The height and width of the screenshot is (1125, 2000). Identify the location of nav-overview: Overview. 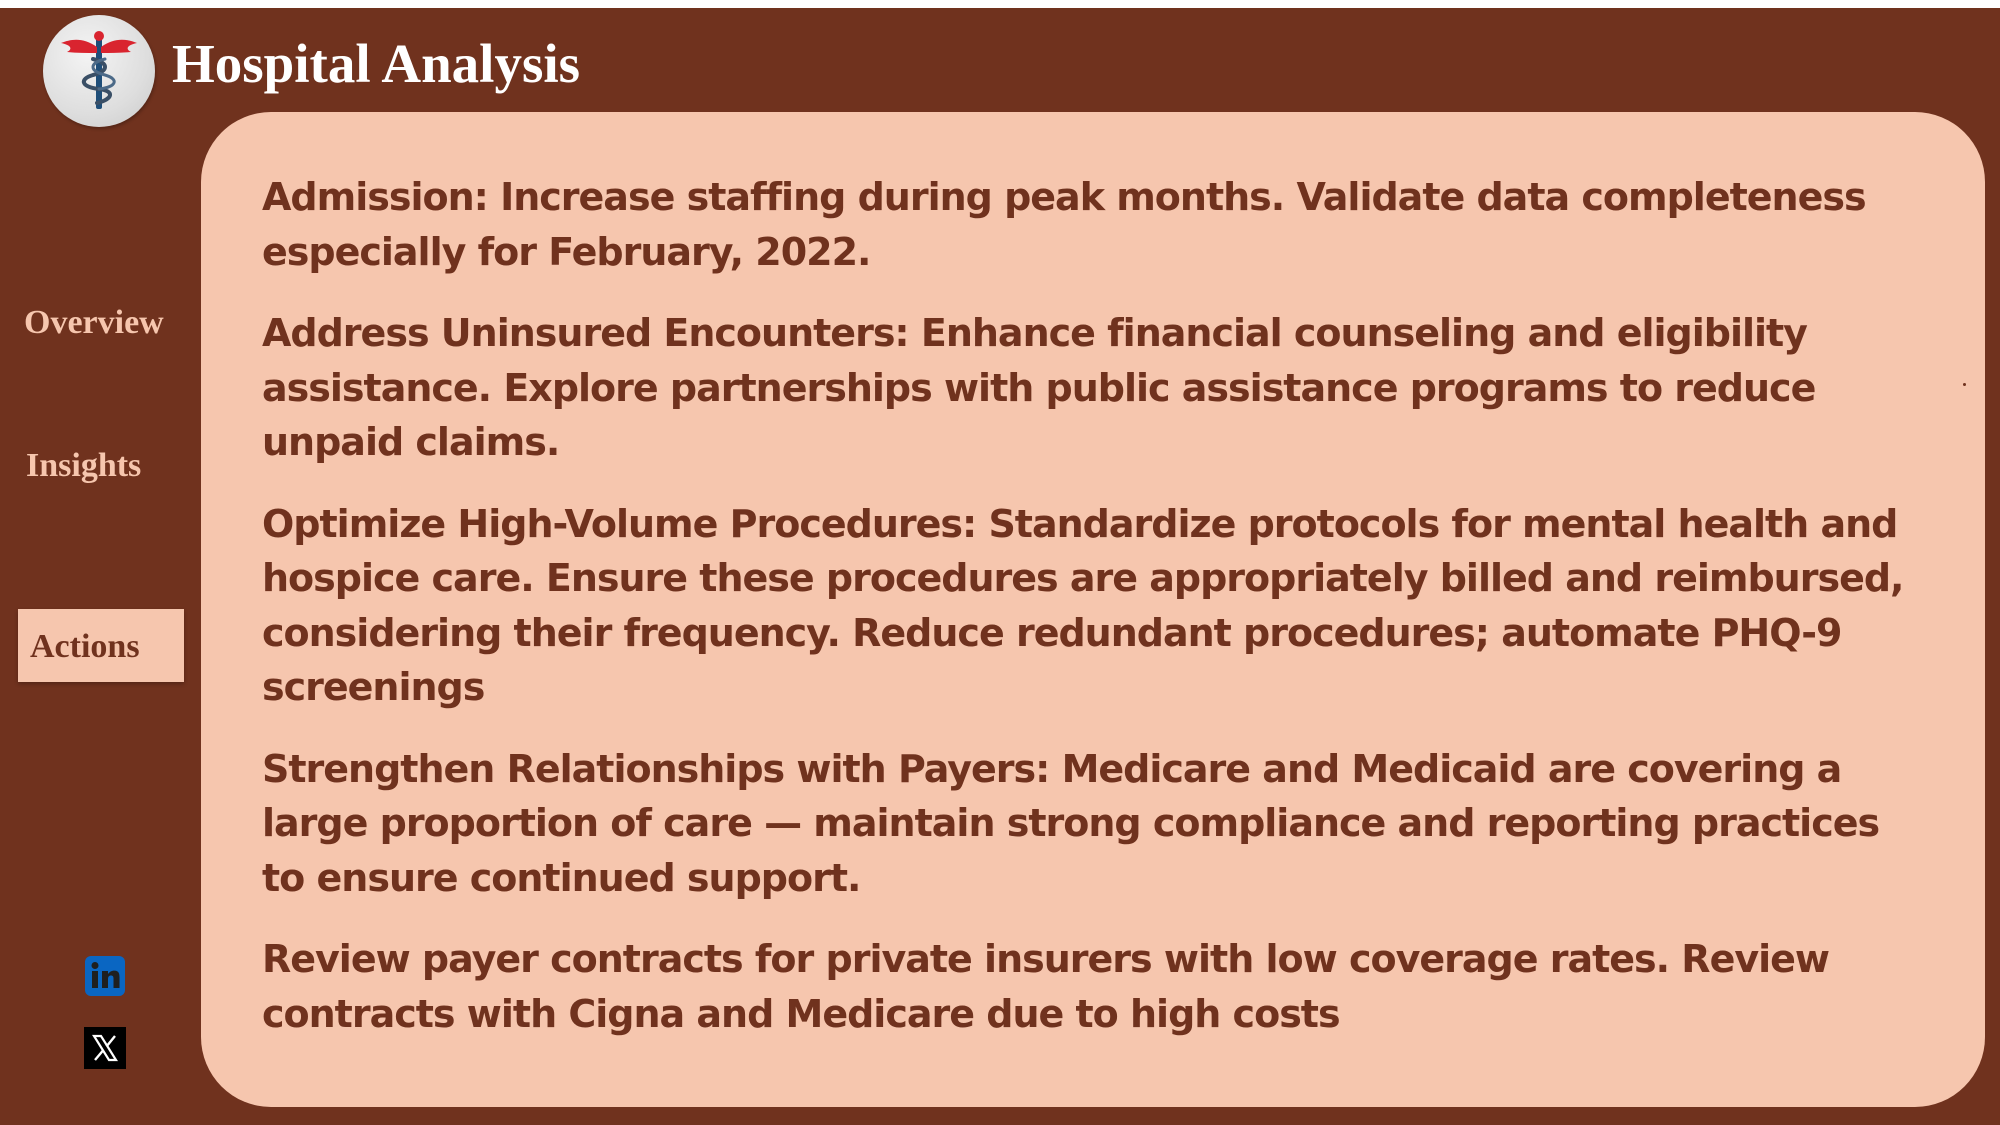
(94, 322).